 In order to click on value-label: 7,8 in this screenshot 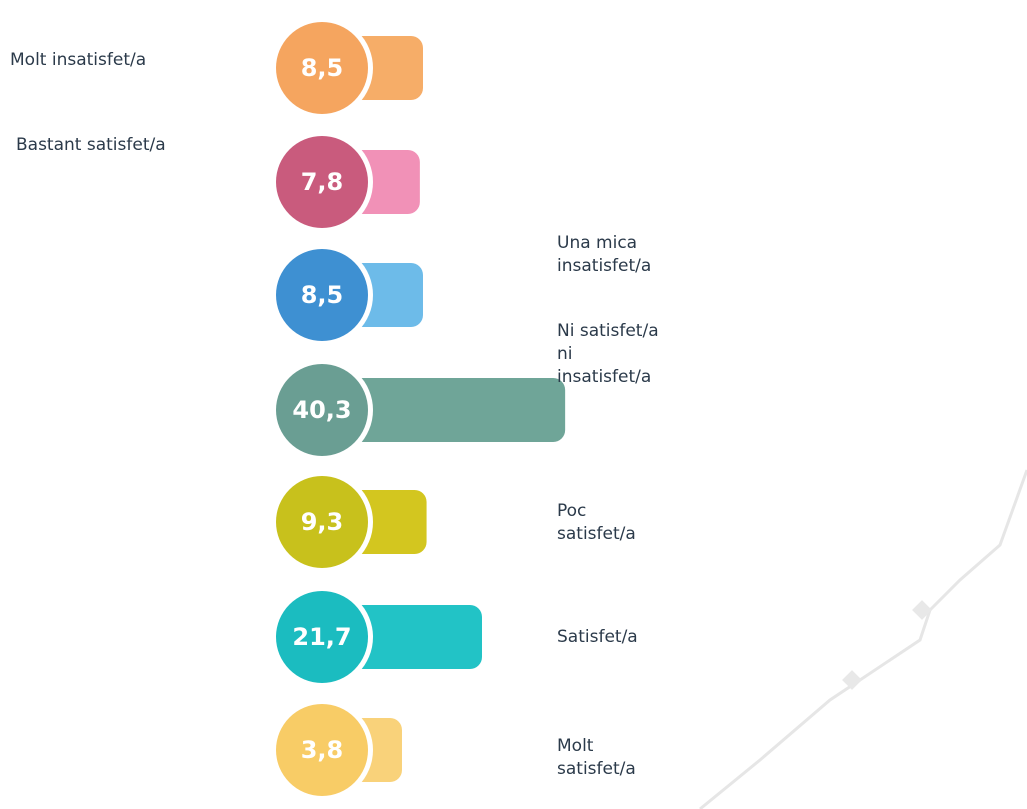, I will do `click(322, 182)`.